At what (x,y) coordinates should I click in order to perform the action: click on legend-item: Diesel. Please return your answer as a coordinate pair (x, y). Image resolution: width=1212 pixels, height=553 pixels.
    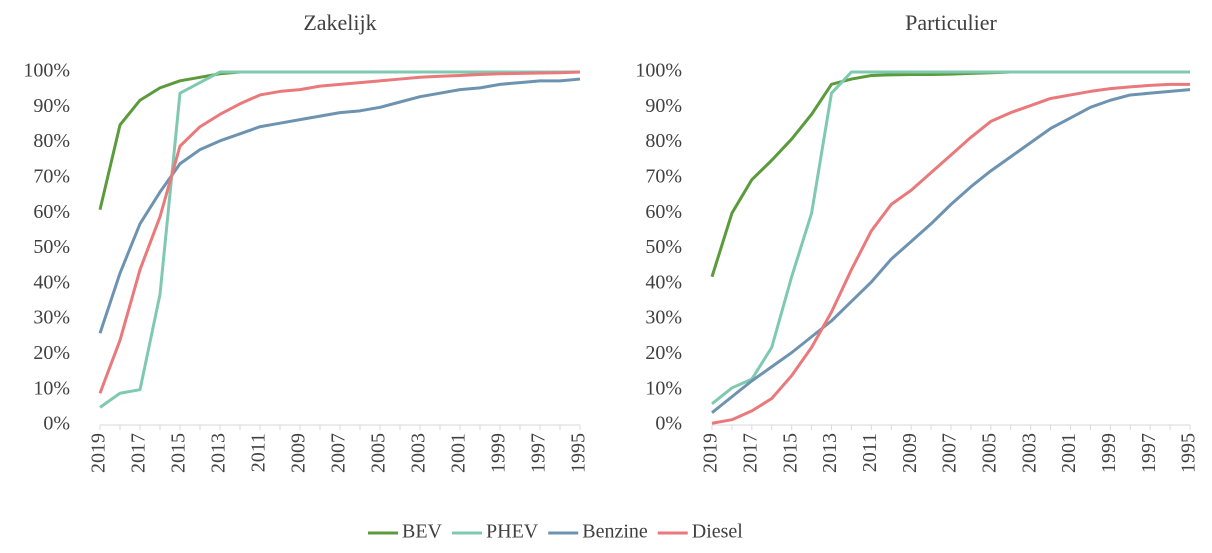
    Looking at the image, I should click on (700, 532).